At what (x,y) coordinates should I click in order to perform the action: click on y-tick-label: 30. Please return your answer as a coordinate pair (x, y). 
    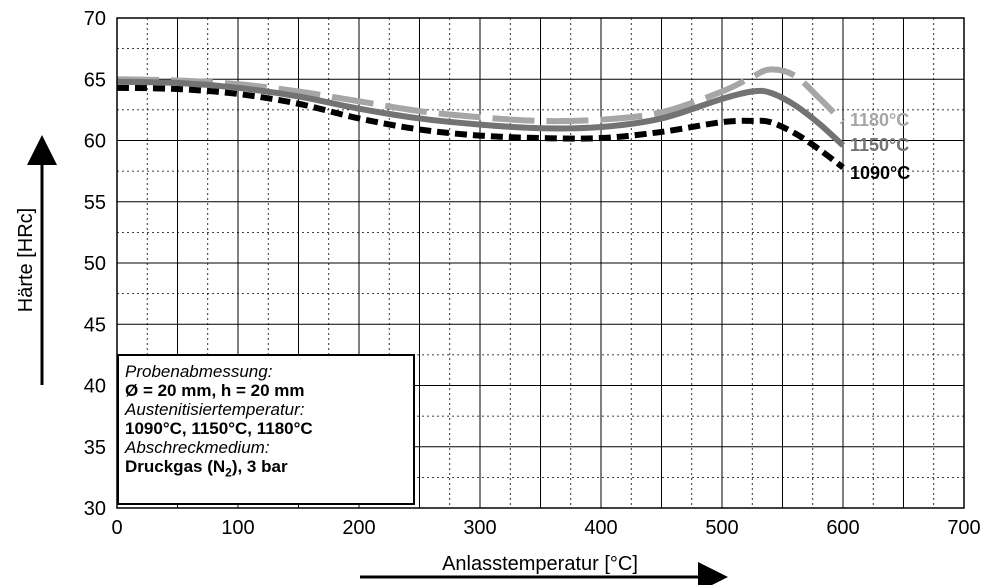
    Looking at the image, I should click on (95, 509).